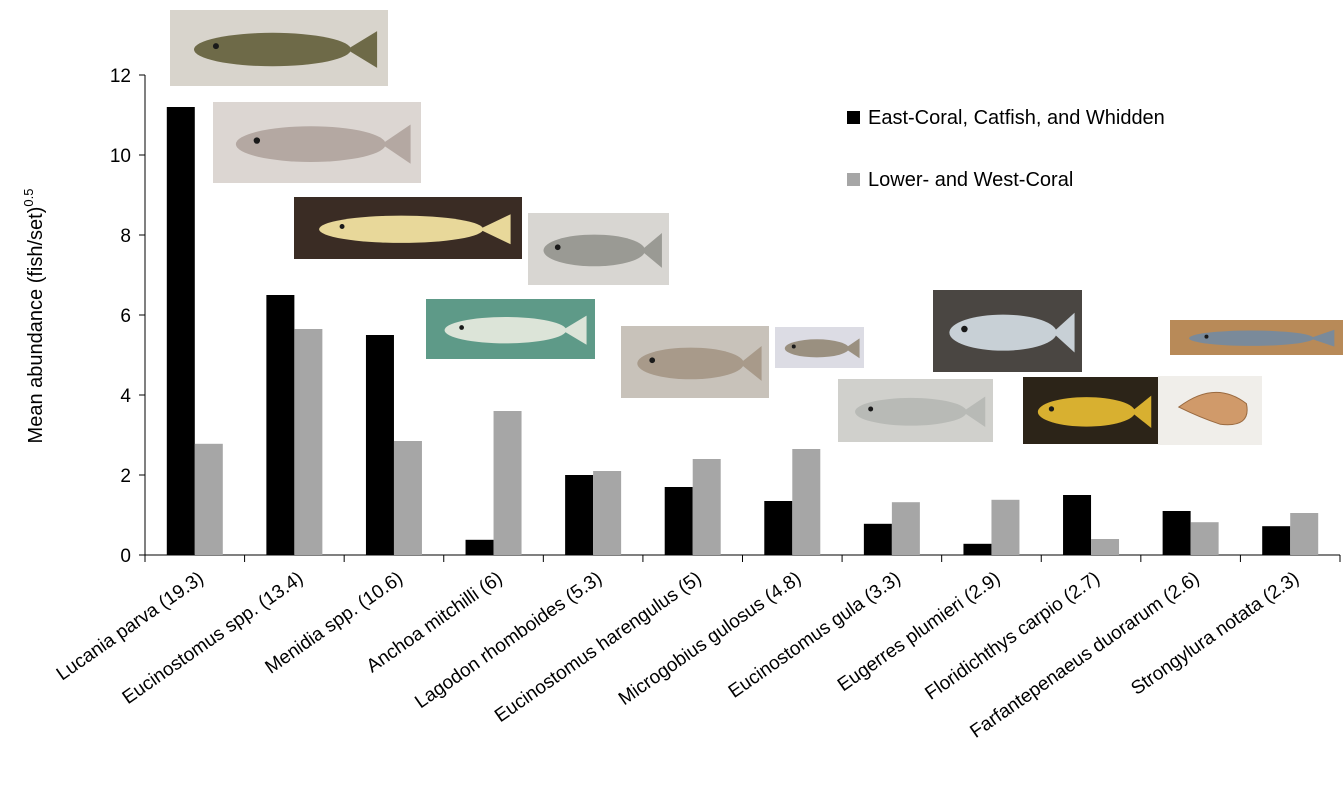 This screenshot has height=803, width=1343. Describe the element at coordinates (1216, 634) in the screenshot. I see `x-category-label: Strongylura notata (2.3)` at that location.